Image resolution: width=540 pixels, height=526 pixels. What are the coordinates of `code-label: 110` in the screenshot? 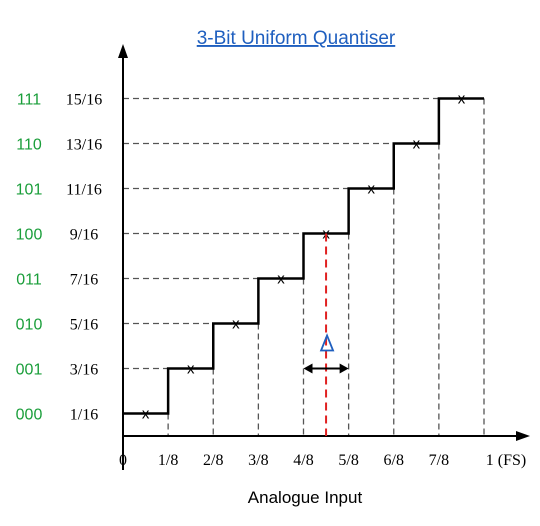 It's located at (29, 145).